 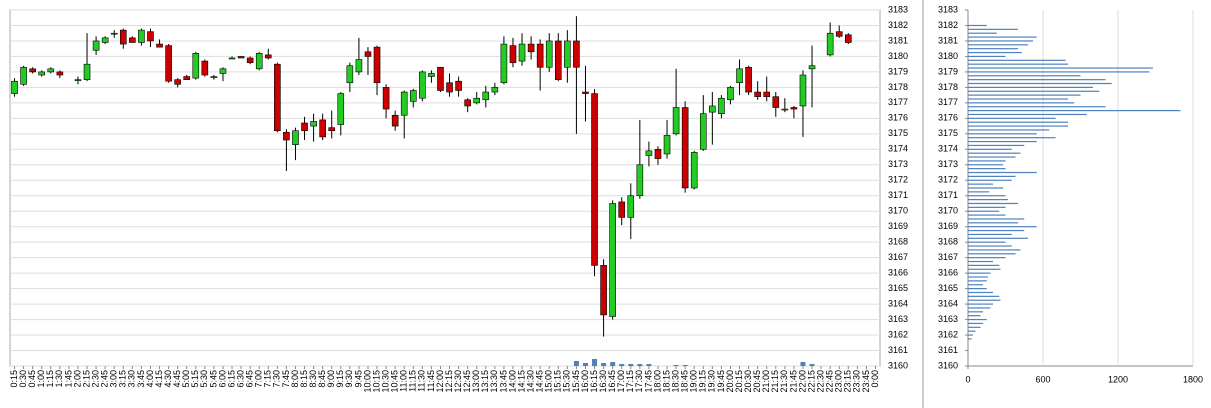 What do you see at coordinates (703, 381) in the screenshot?
I see `x-tick-label: 19:15` at bounding box center [703, 381].